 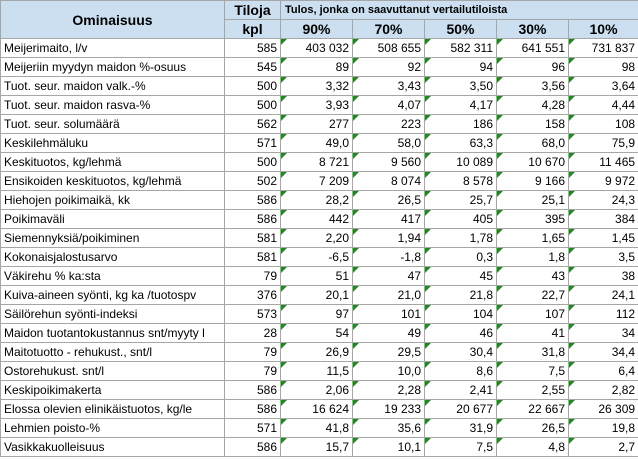 What do you see at coordinates (316, 29) in the screenshot?
I see `column-header-p90: 90%` at bounding box center [316, 29].